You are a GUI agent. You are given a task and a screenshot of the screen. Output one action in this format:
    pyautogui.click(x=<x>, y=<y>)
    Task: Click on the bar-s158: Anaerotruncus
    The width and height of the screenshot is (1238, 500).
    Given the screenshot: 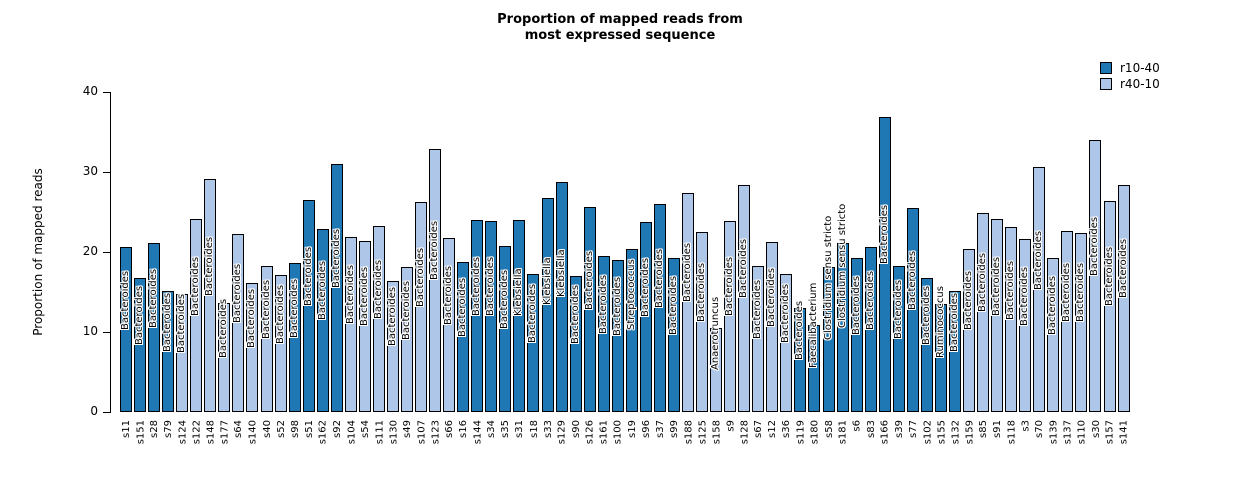 What is the action you would take?
    pyautogui.click(x=716, y=354)
    